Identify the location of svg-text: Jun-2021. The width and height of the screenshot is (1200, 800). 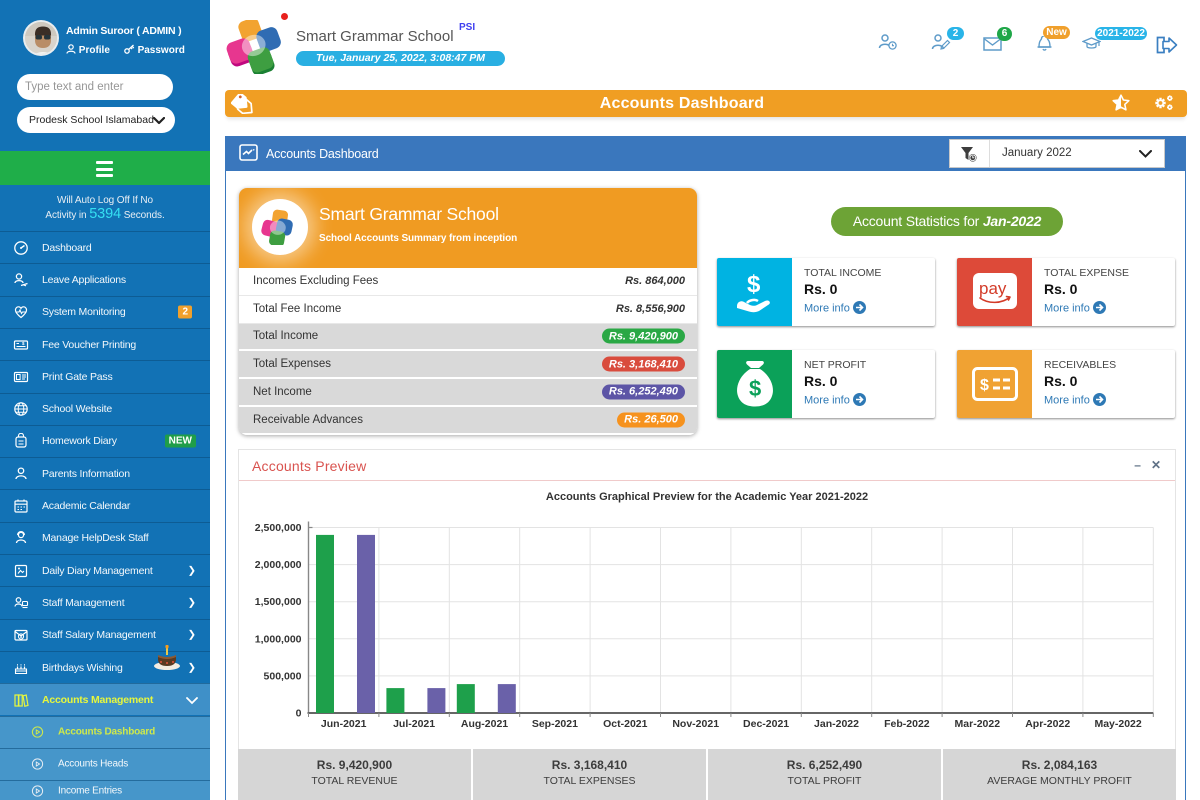
(344, 724).